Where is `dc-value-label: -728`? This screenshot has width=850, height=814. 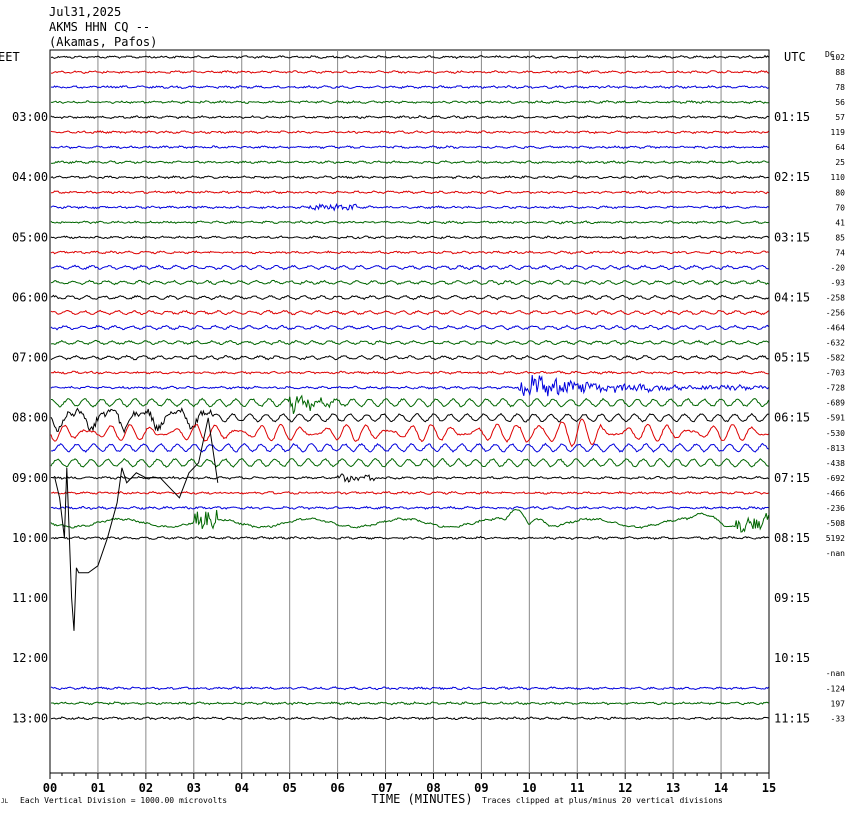 dc-value-label: -728 is located at coordinates (835, 388).